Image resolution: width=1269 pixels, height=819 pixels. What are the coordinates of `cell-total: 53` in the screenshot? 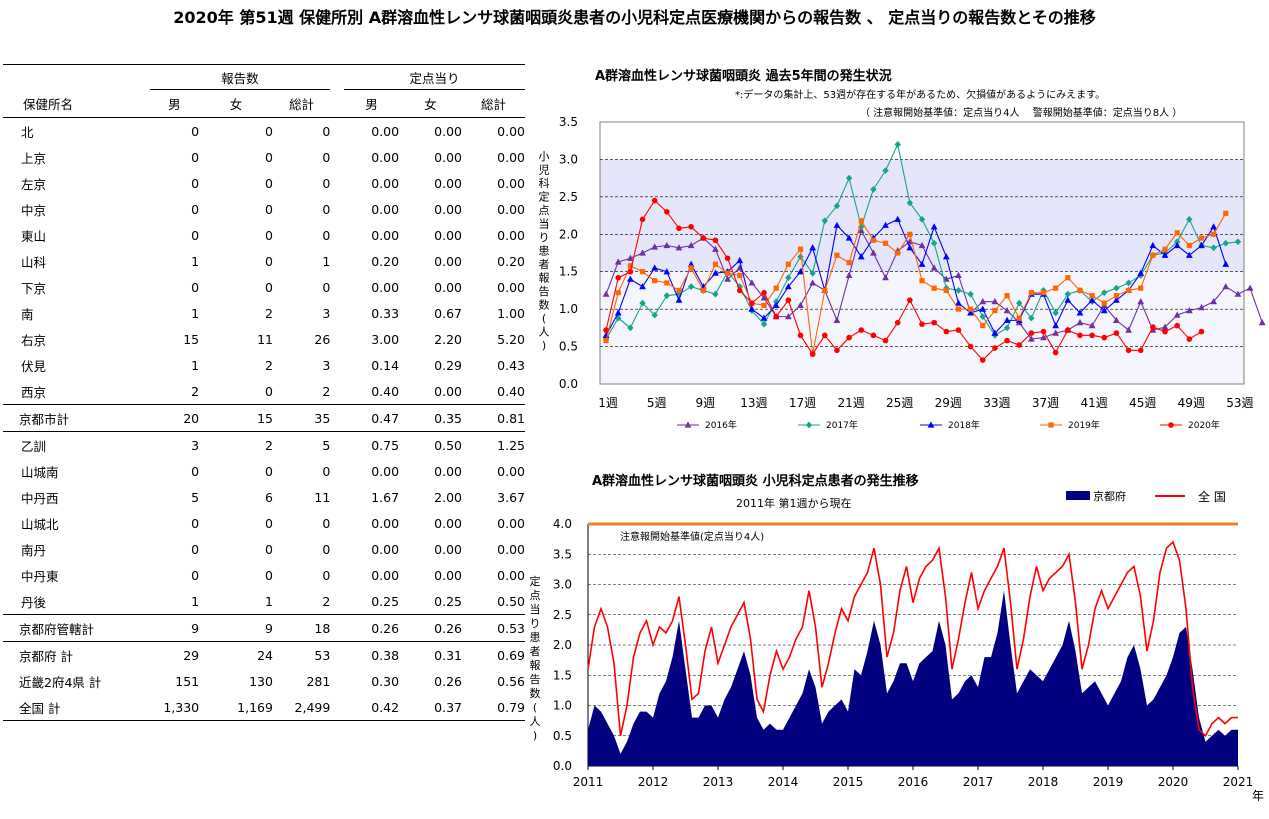 It's located at (322, 655).